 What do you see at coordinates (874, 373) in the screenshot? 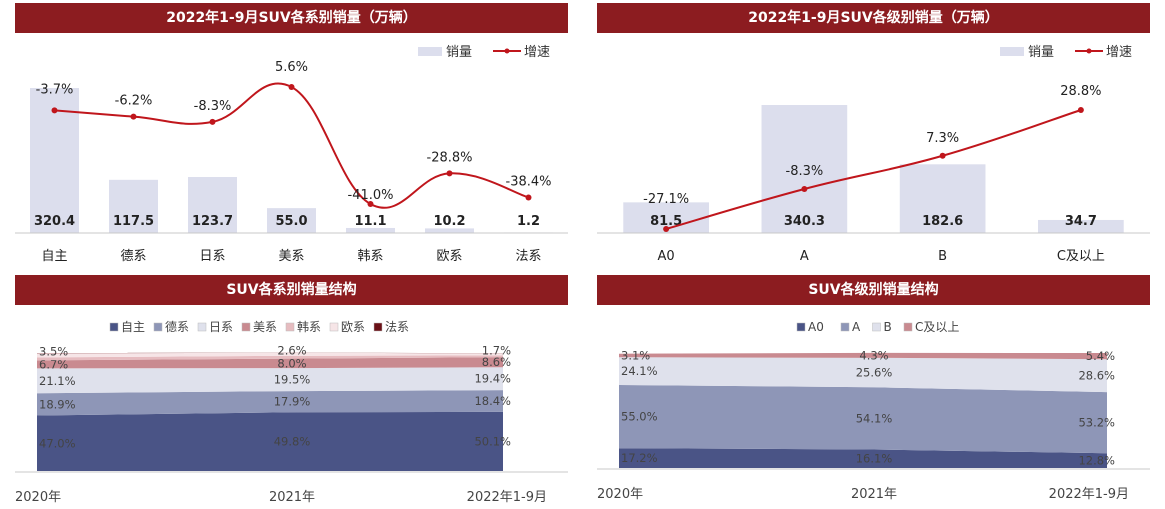
I see `area-data-label: 25.6%` at bounding box center [874, 373].